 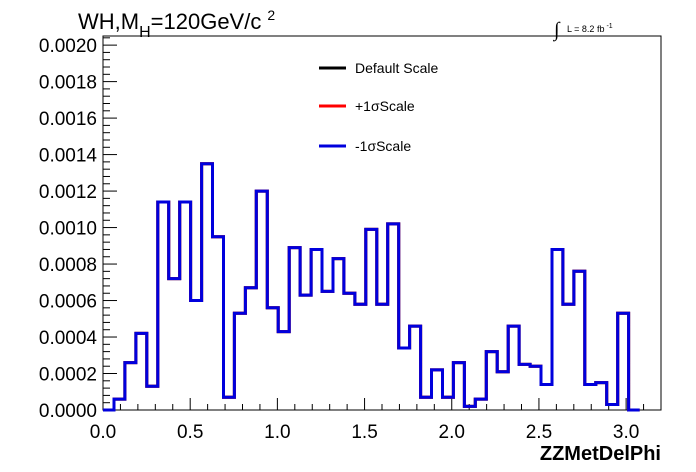 I want to click on lumi-text: L = 8.2 fb, so click(x=585, y=29).